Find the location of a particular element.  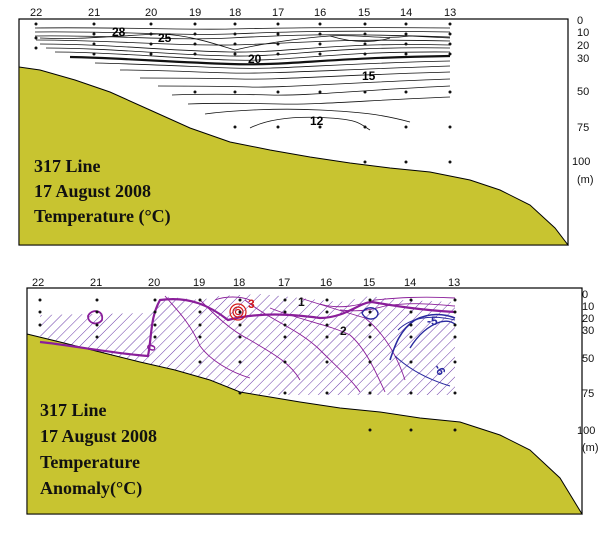

top-depth-75: 75 is located at coordinates (583, 128).